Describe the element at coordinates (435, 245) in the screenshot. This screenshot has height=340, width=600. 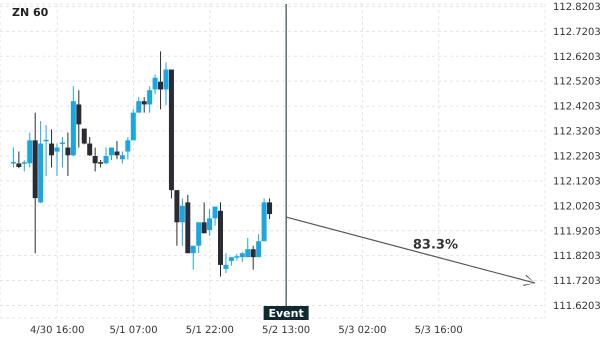
I see `annotation: 83.3%` at that location.